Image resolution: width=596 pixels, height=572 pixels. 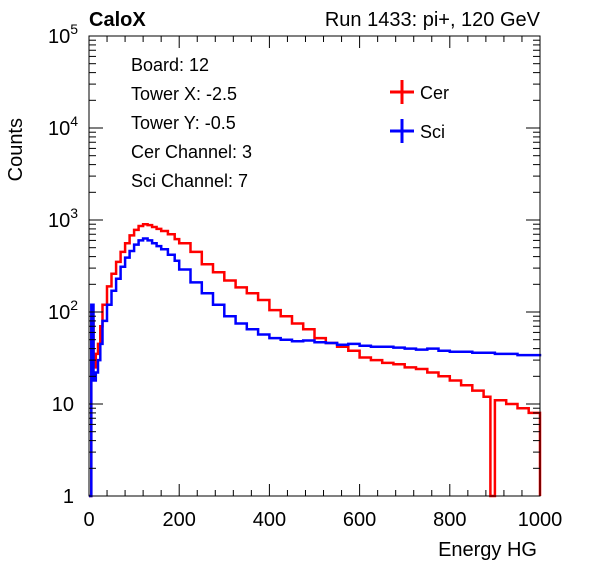 What do you see at coordinates (419, 111) in the screenshot?
I see `legend: Cer Sci` at bounding box center [419, 111].